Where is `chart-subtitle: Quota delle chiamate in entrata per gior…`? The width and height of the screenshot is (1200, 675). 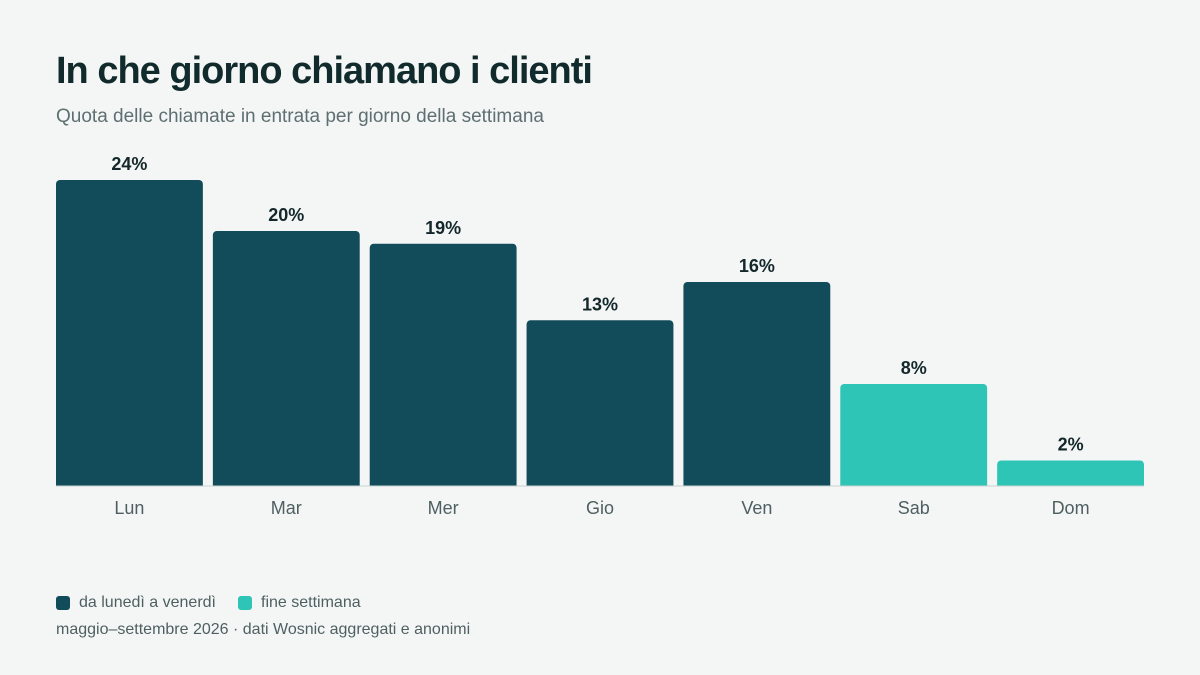 chart-subtitle: Quota delle chiamate in entrata per gior… is located at coordinates (300, 116).